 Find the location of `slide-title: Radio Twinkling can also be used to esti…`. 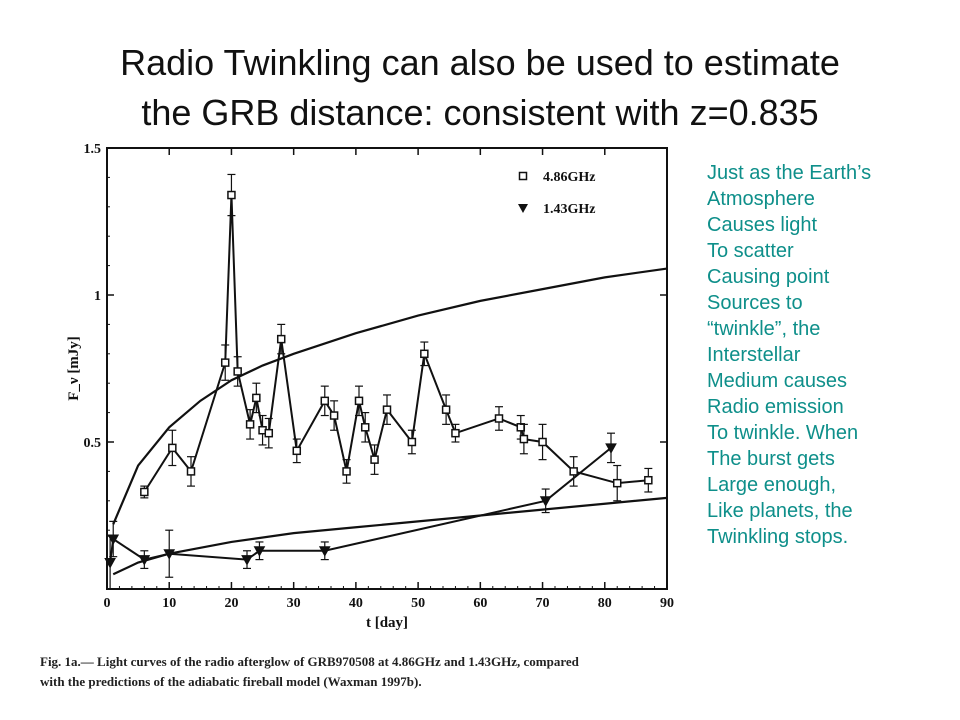

slide-title: Radio Twinkling can also be used to esti… is located at coordinates (480, 88).